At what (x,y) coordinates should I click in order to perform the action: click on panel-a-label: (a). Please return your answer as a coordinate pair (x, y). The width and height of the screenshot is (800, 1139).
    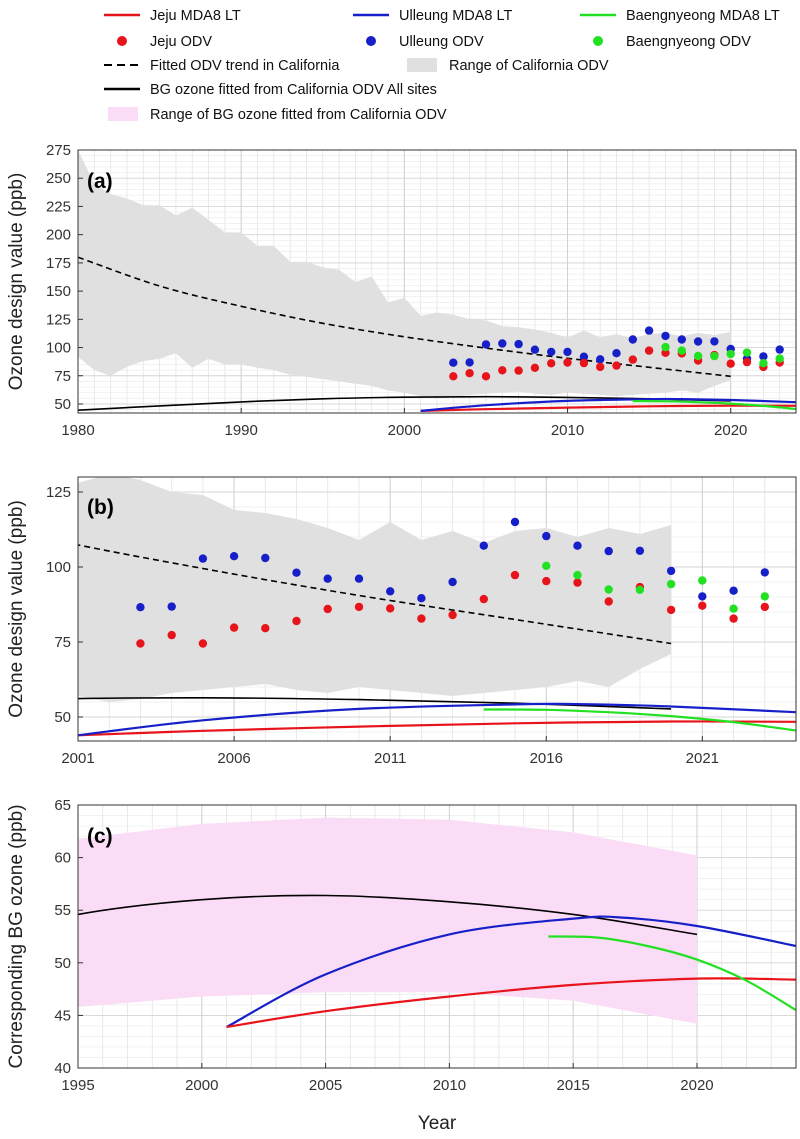
    Looking at the image, I should click on (100, 181).